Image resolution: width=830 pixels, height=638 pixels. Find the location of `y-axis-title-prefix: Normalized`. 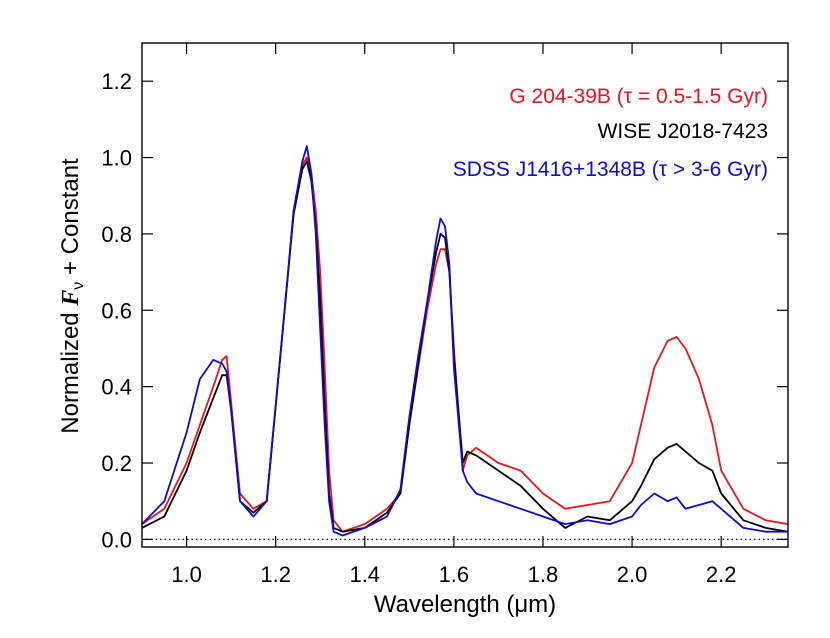

y-axis-title-prefix: Normalized is located at coordinates (70, 370).